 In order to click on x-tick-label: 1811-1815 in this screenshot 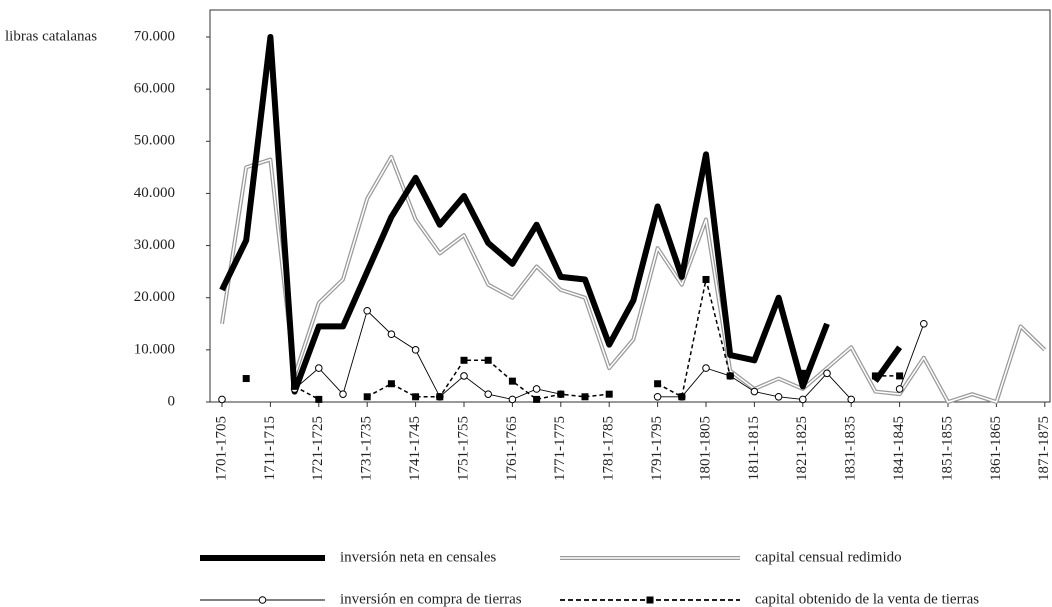, I will do `click(754, 448)`.